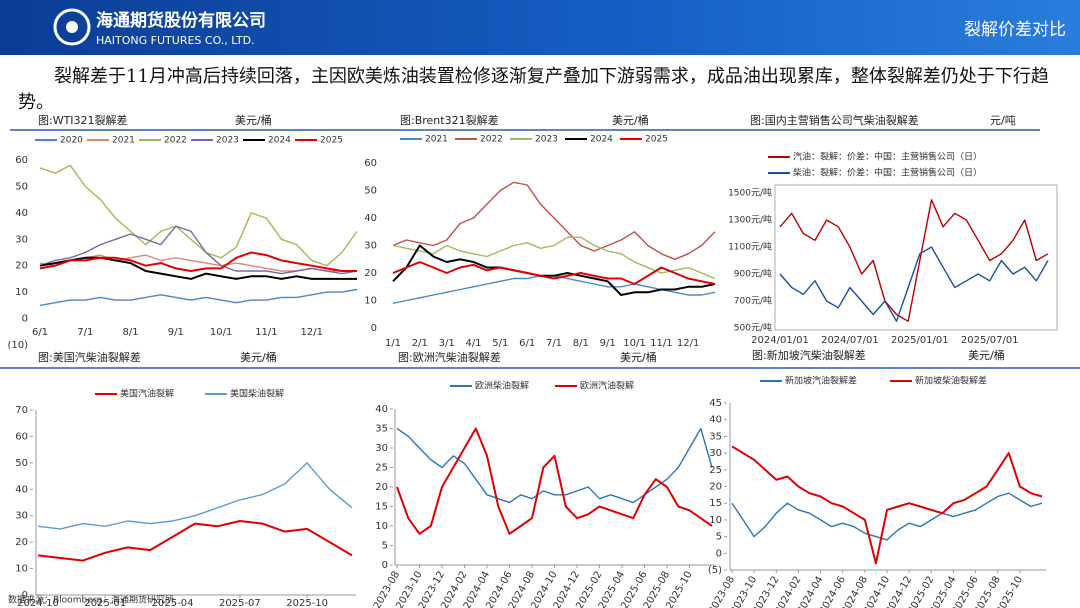 The width and height of the screenshot is (1080, 608). Describe the element at coordinates (753, 301) in the screenshot. I see `y-tick-label: 700元/吨` at that location.